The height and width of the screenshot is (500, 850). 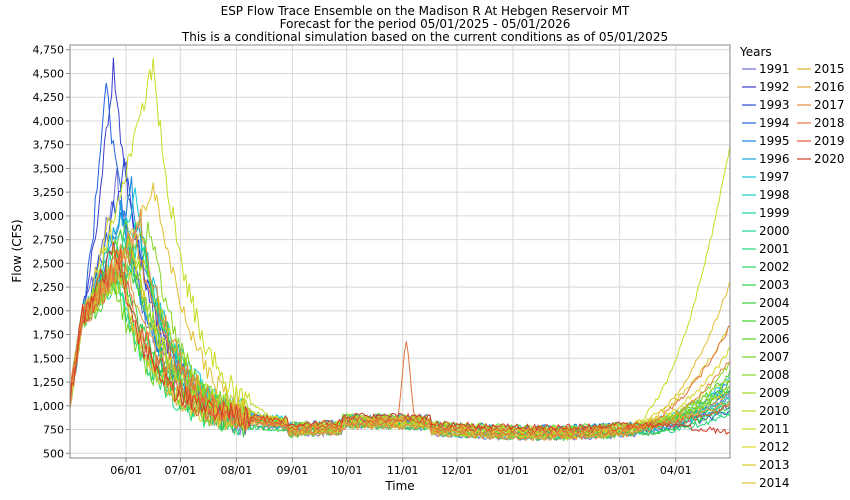 What do you see at coordinates (49, 145) in the screenshot?
I see `y-tick-label: 3,750` at bounding box center [49, 145].